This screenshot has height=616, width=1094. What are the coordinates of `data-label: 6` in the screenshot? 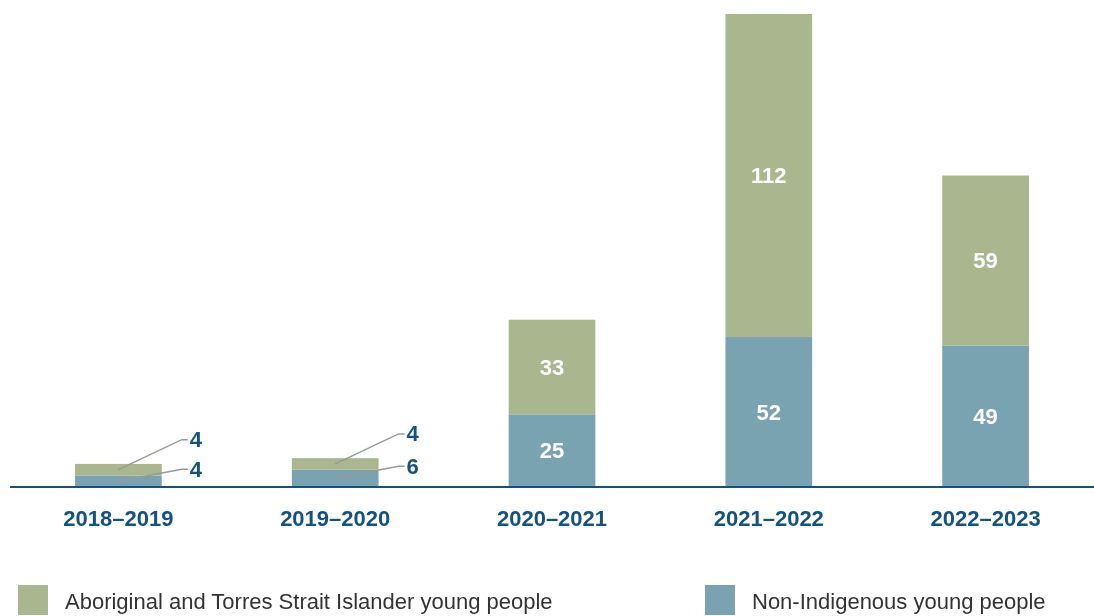 It's located at (412, 466).